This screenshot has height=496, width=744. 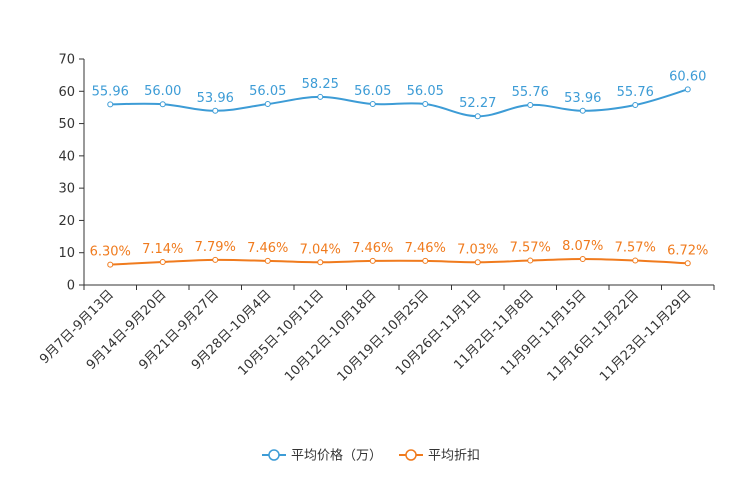 What do you see at coordinates (66, 156) in the screenshot?
I see `y-tick-label: 40` at bounding box center [66, 156].